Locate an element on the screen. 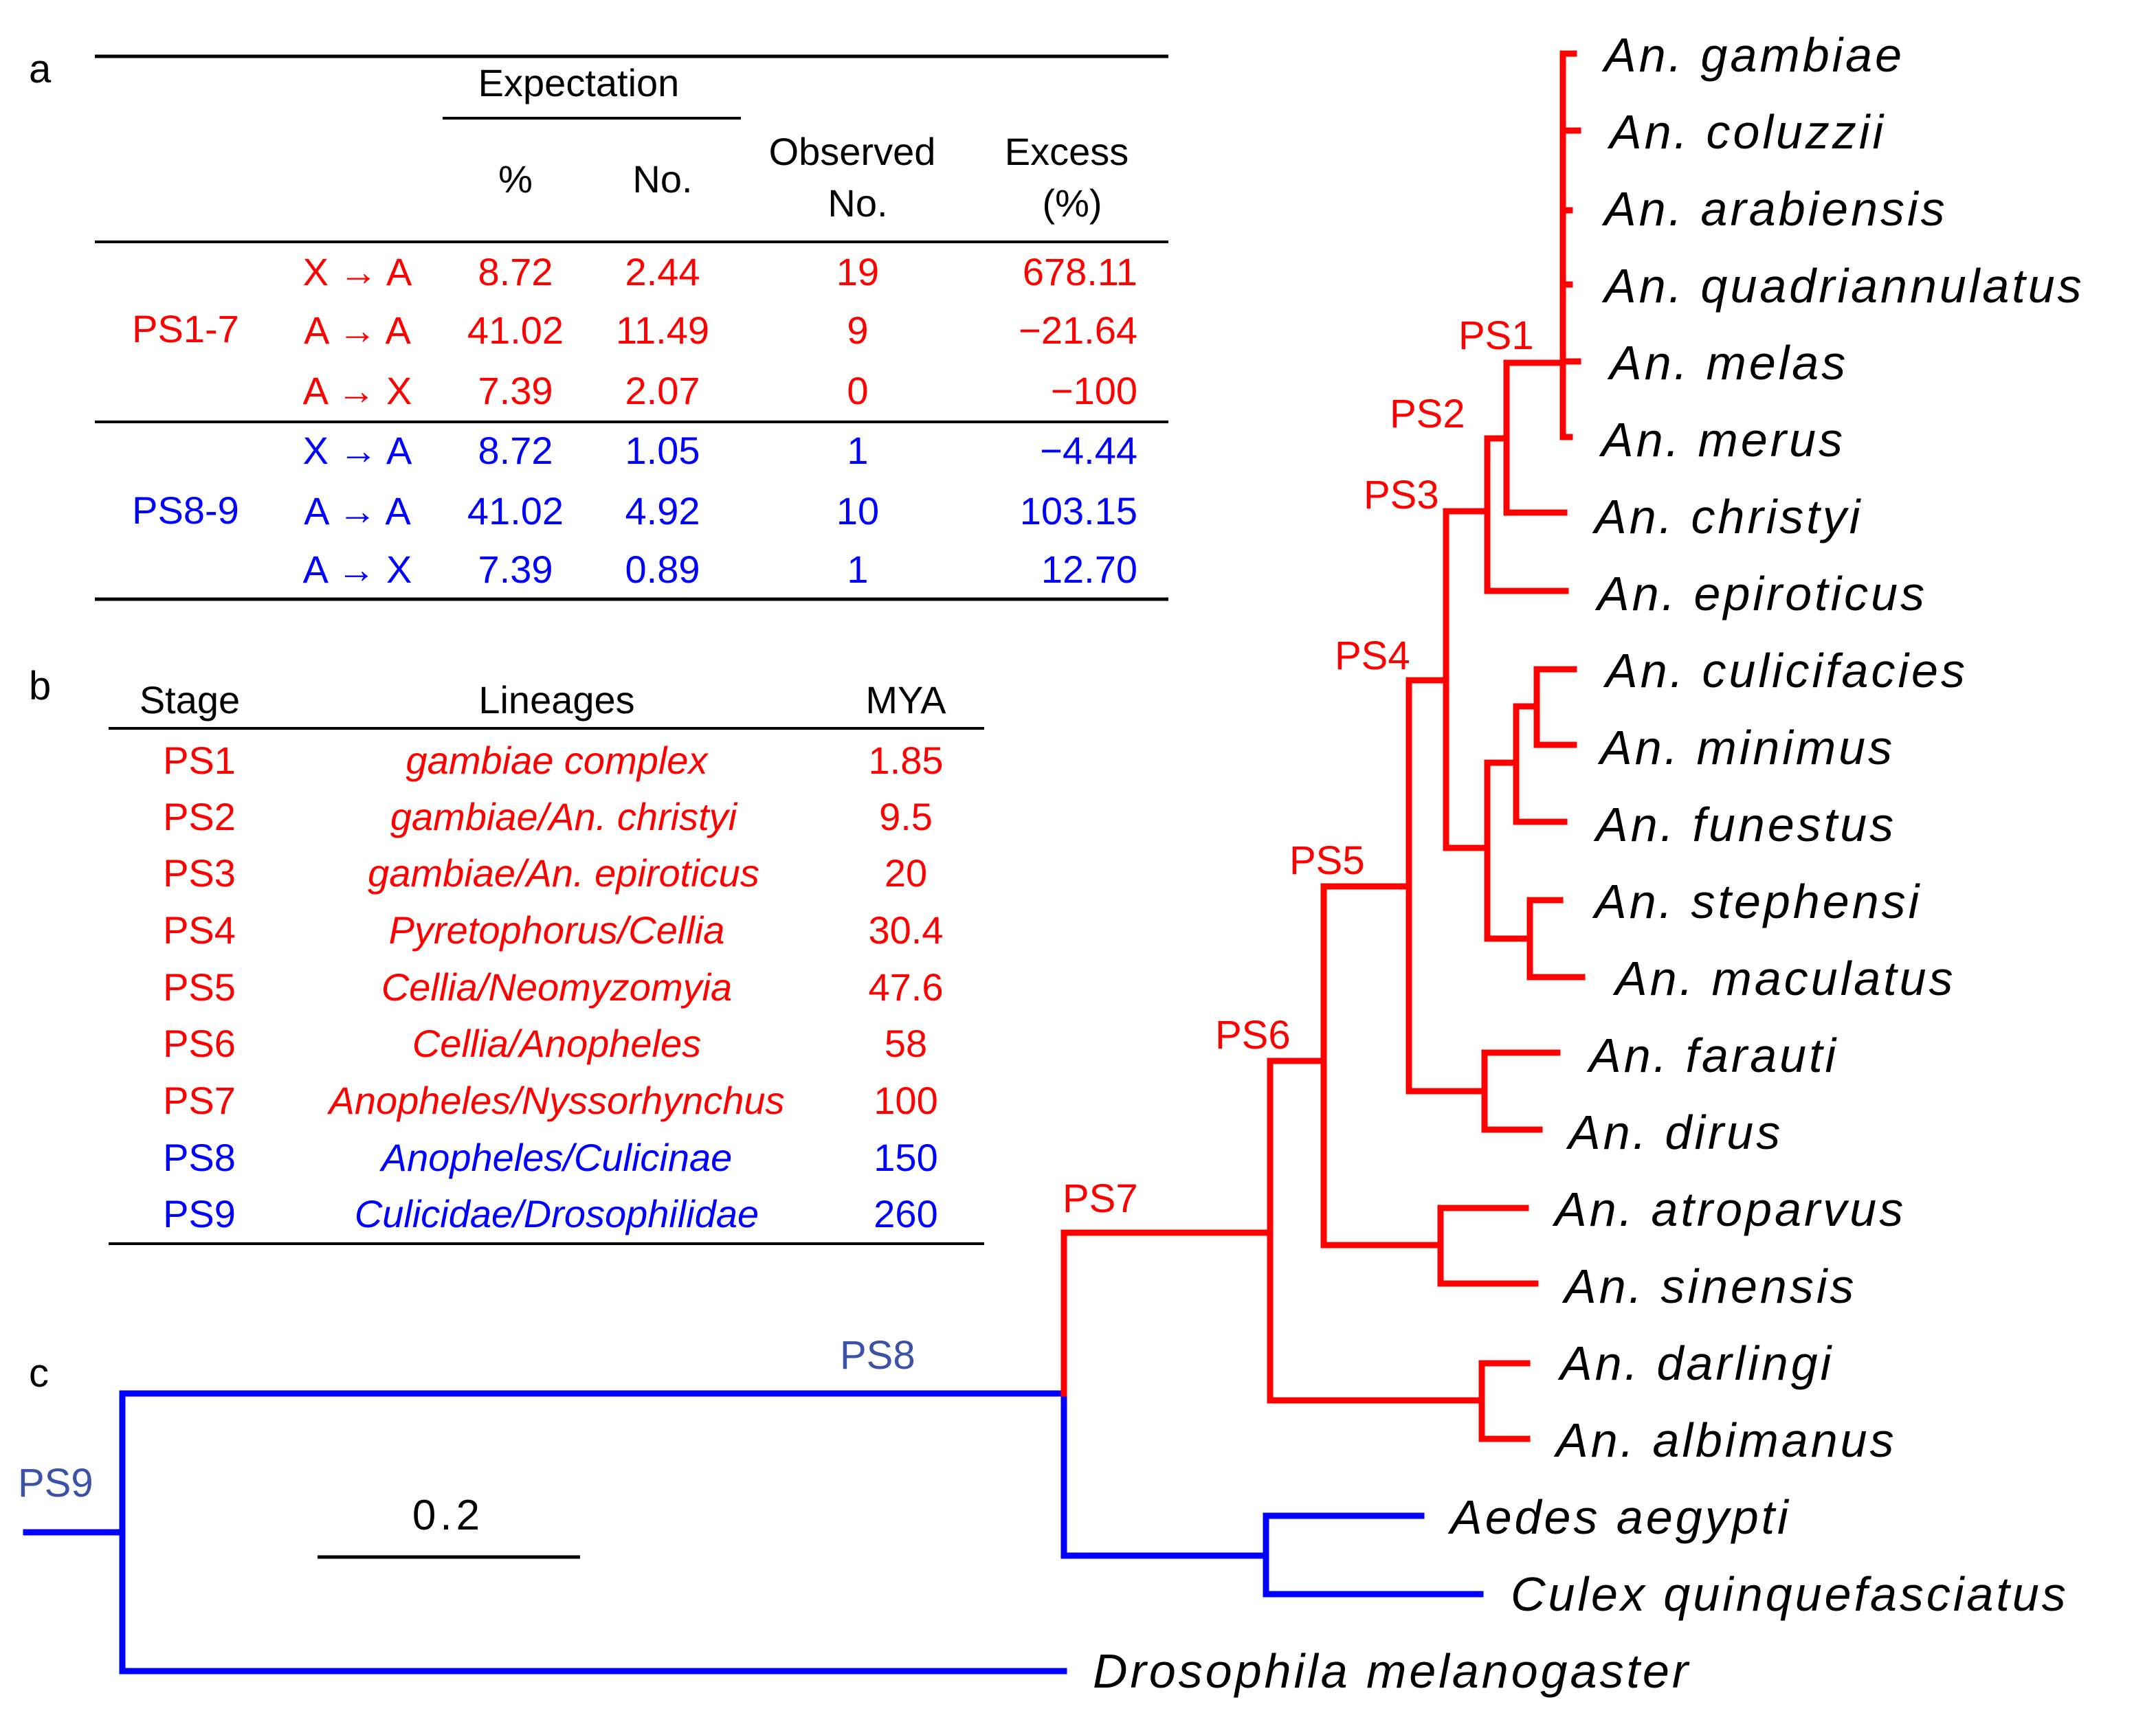 This screenshot has width=2156, height=1713. stage-cell: PS5 is located at coordinates (199, 987).